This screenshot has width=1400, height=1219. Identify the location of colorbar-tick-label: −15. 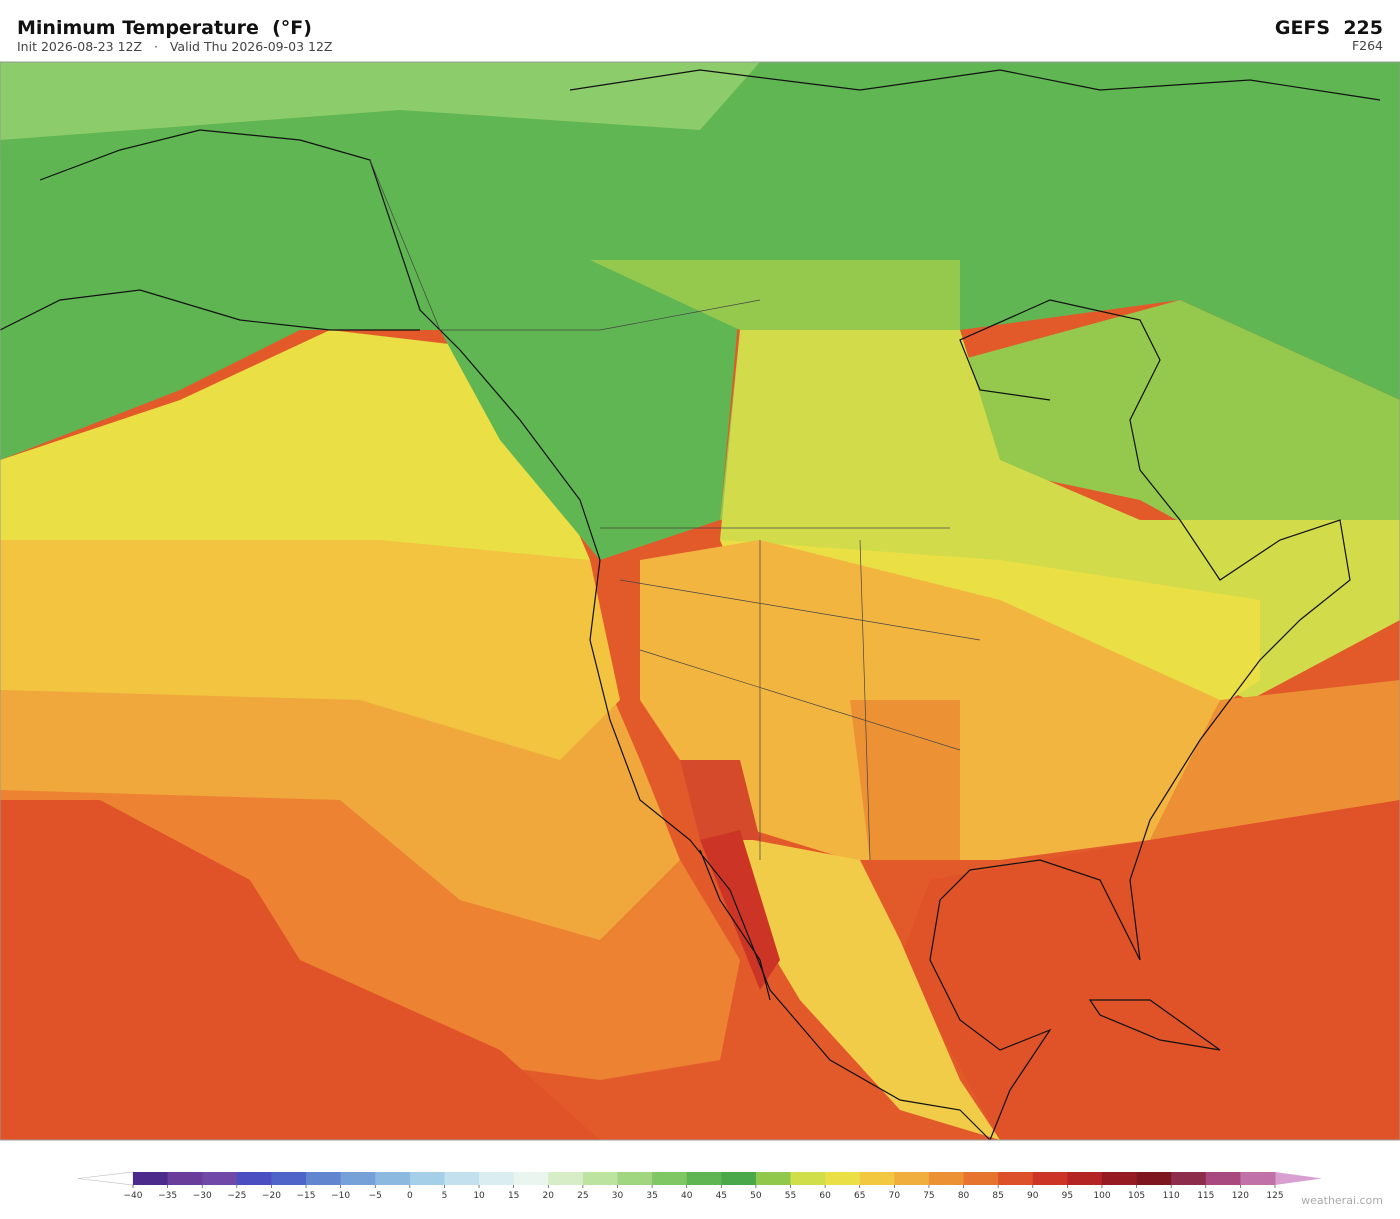
(306, 1196).